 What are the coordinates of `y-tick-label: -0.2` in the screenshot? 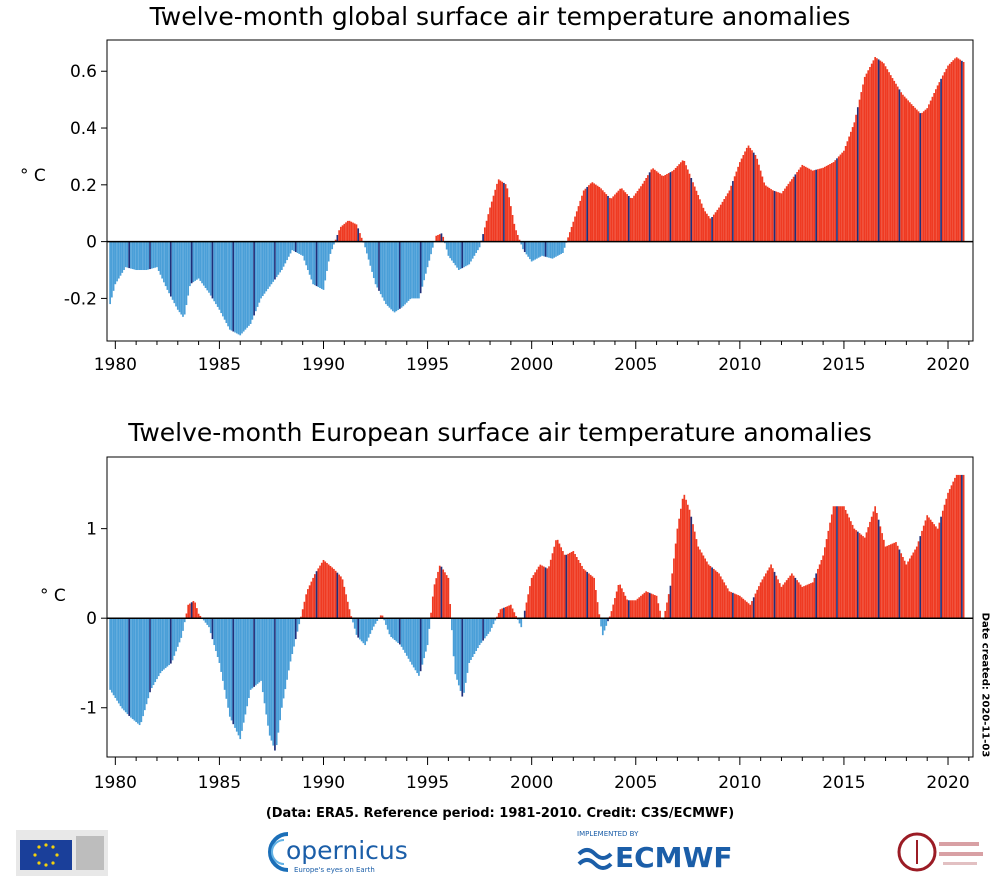 It's located at (80, 299).